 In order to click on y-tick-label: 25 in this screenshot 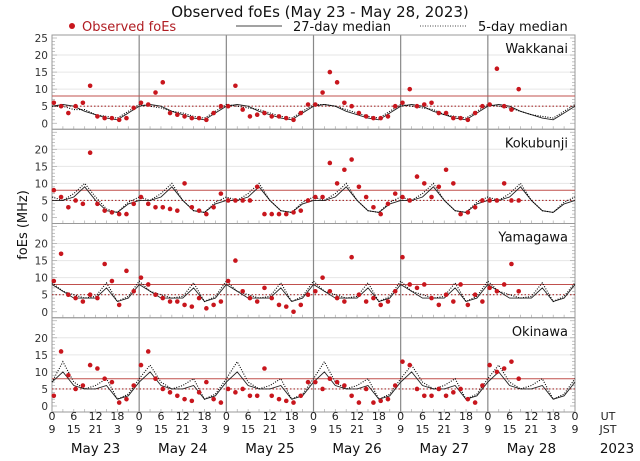, I will do `click(41, 39)`.